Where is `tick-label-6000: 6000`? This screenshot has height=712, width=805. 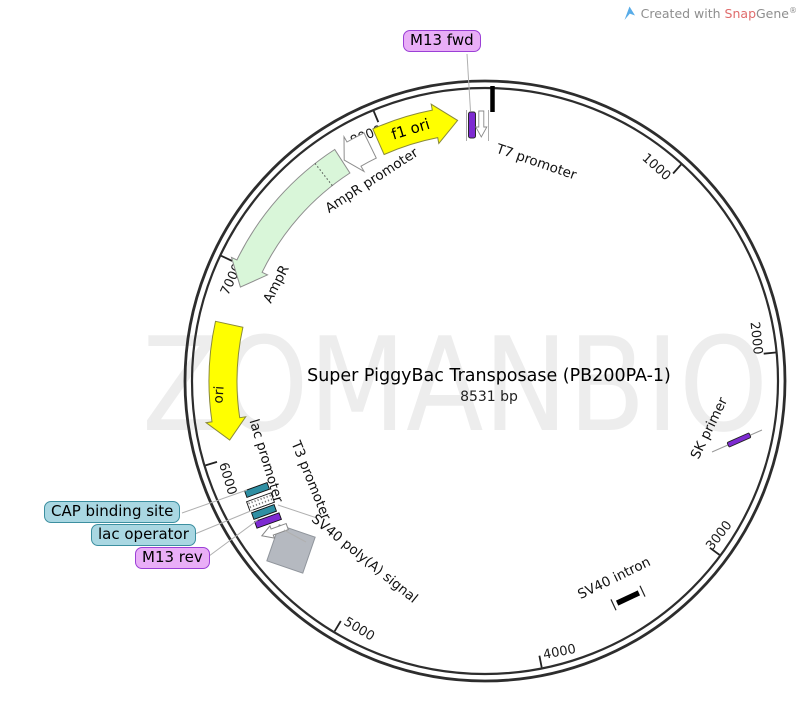
tick-label-6000: 6000 is located at coordinates (227, 479).